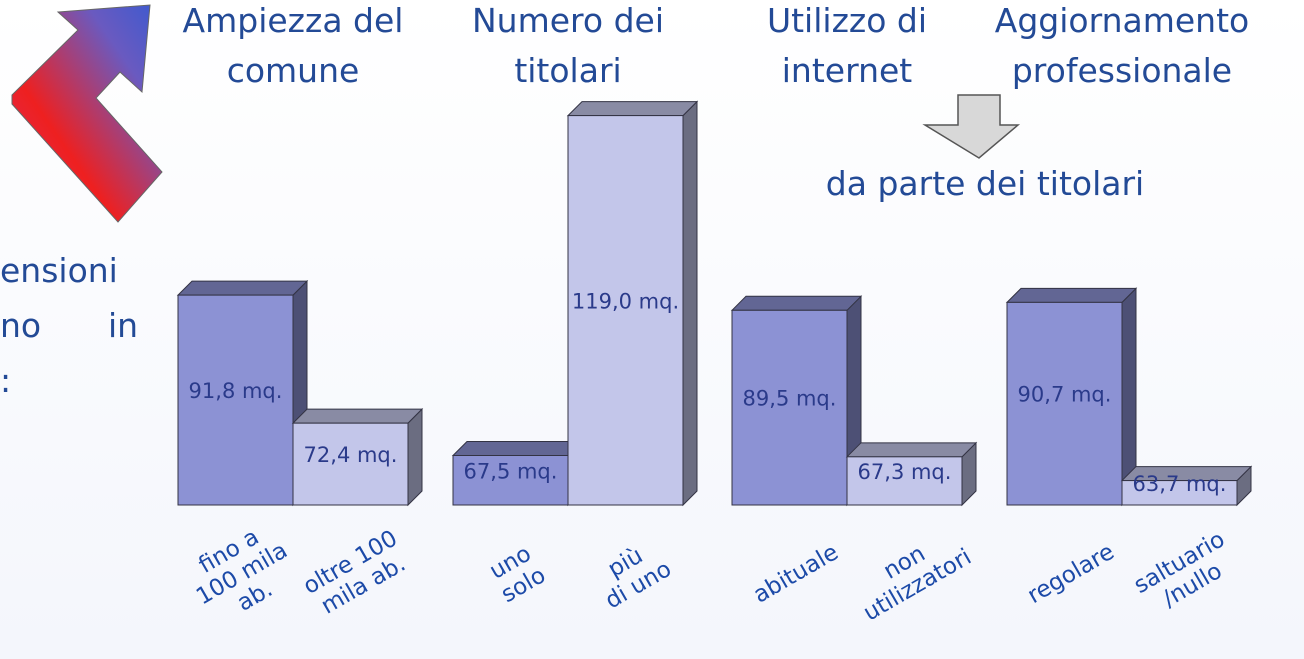 This screenshot has height=659, width=1304. What do you see at coordinates (985, 183) in the screenshot?
I see `annotation: da parte dei titolari` at bounding box center [985, 183].